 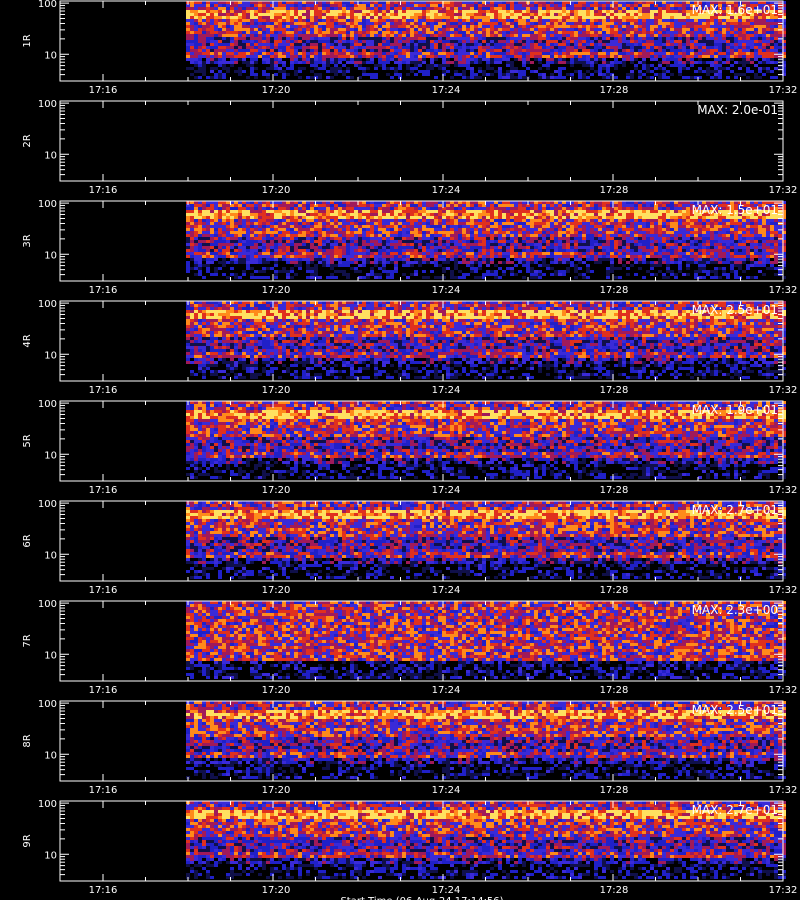 I want to click on y-tick-label: 10, so click(x=50, y=55).